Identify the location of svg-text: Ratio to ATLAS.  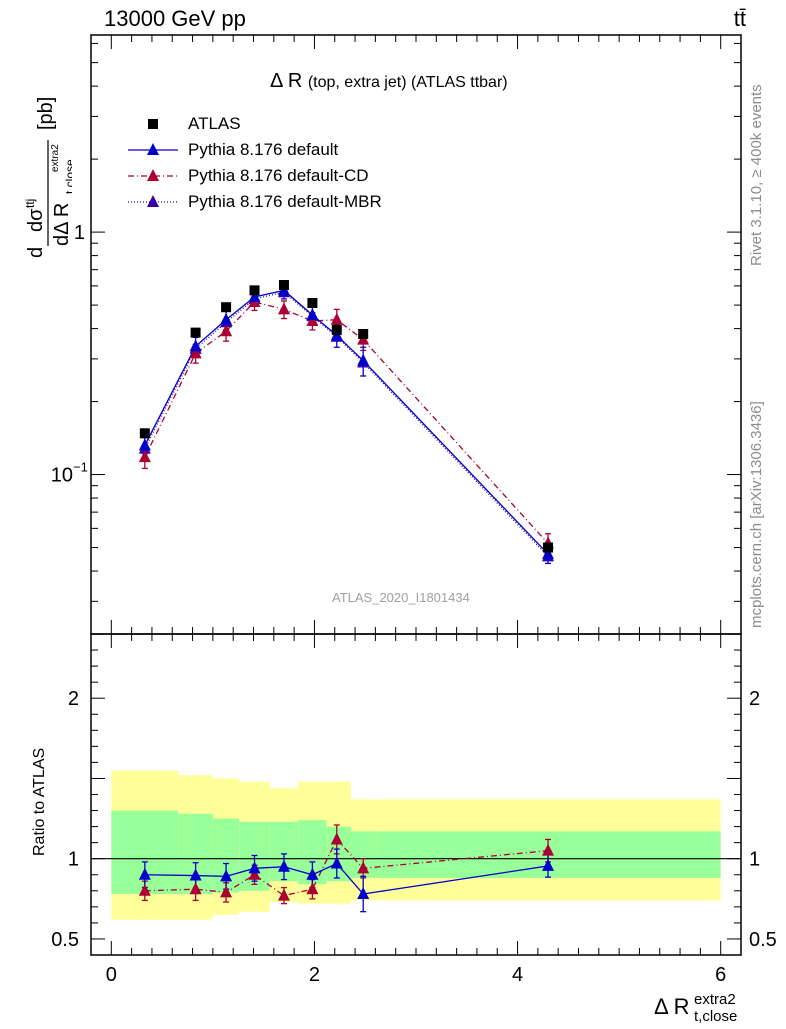
(39, 802).